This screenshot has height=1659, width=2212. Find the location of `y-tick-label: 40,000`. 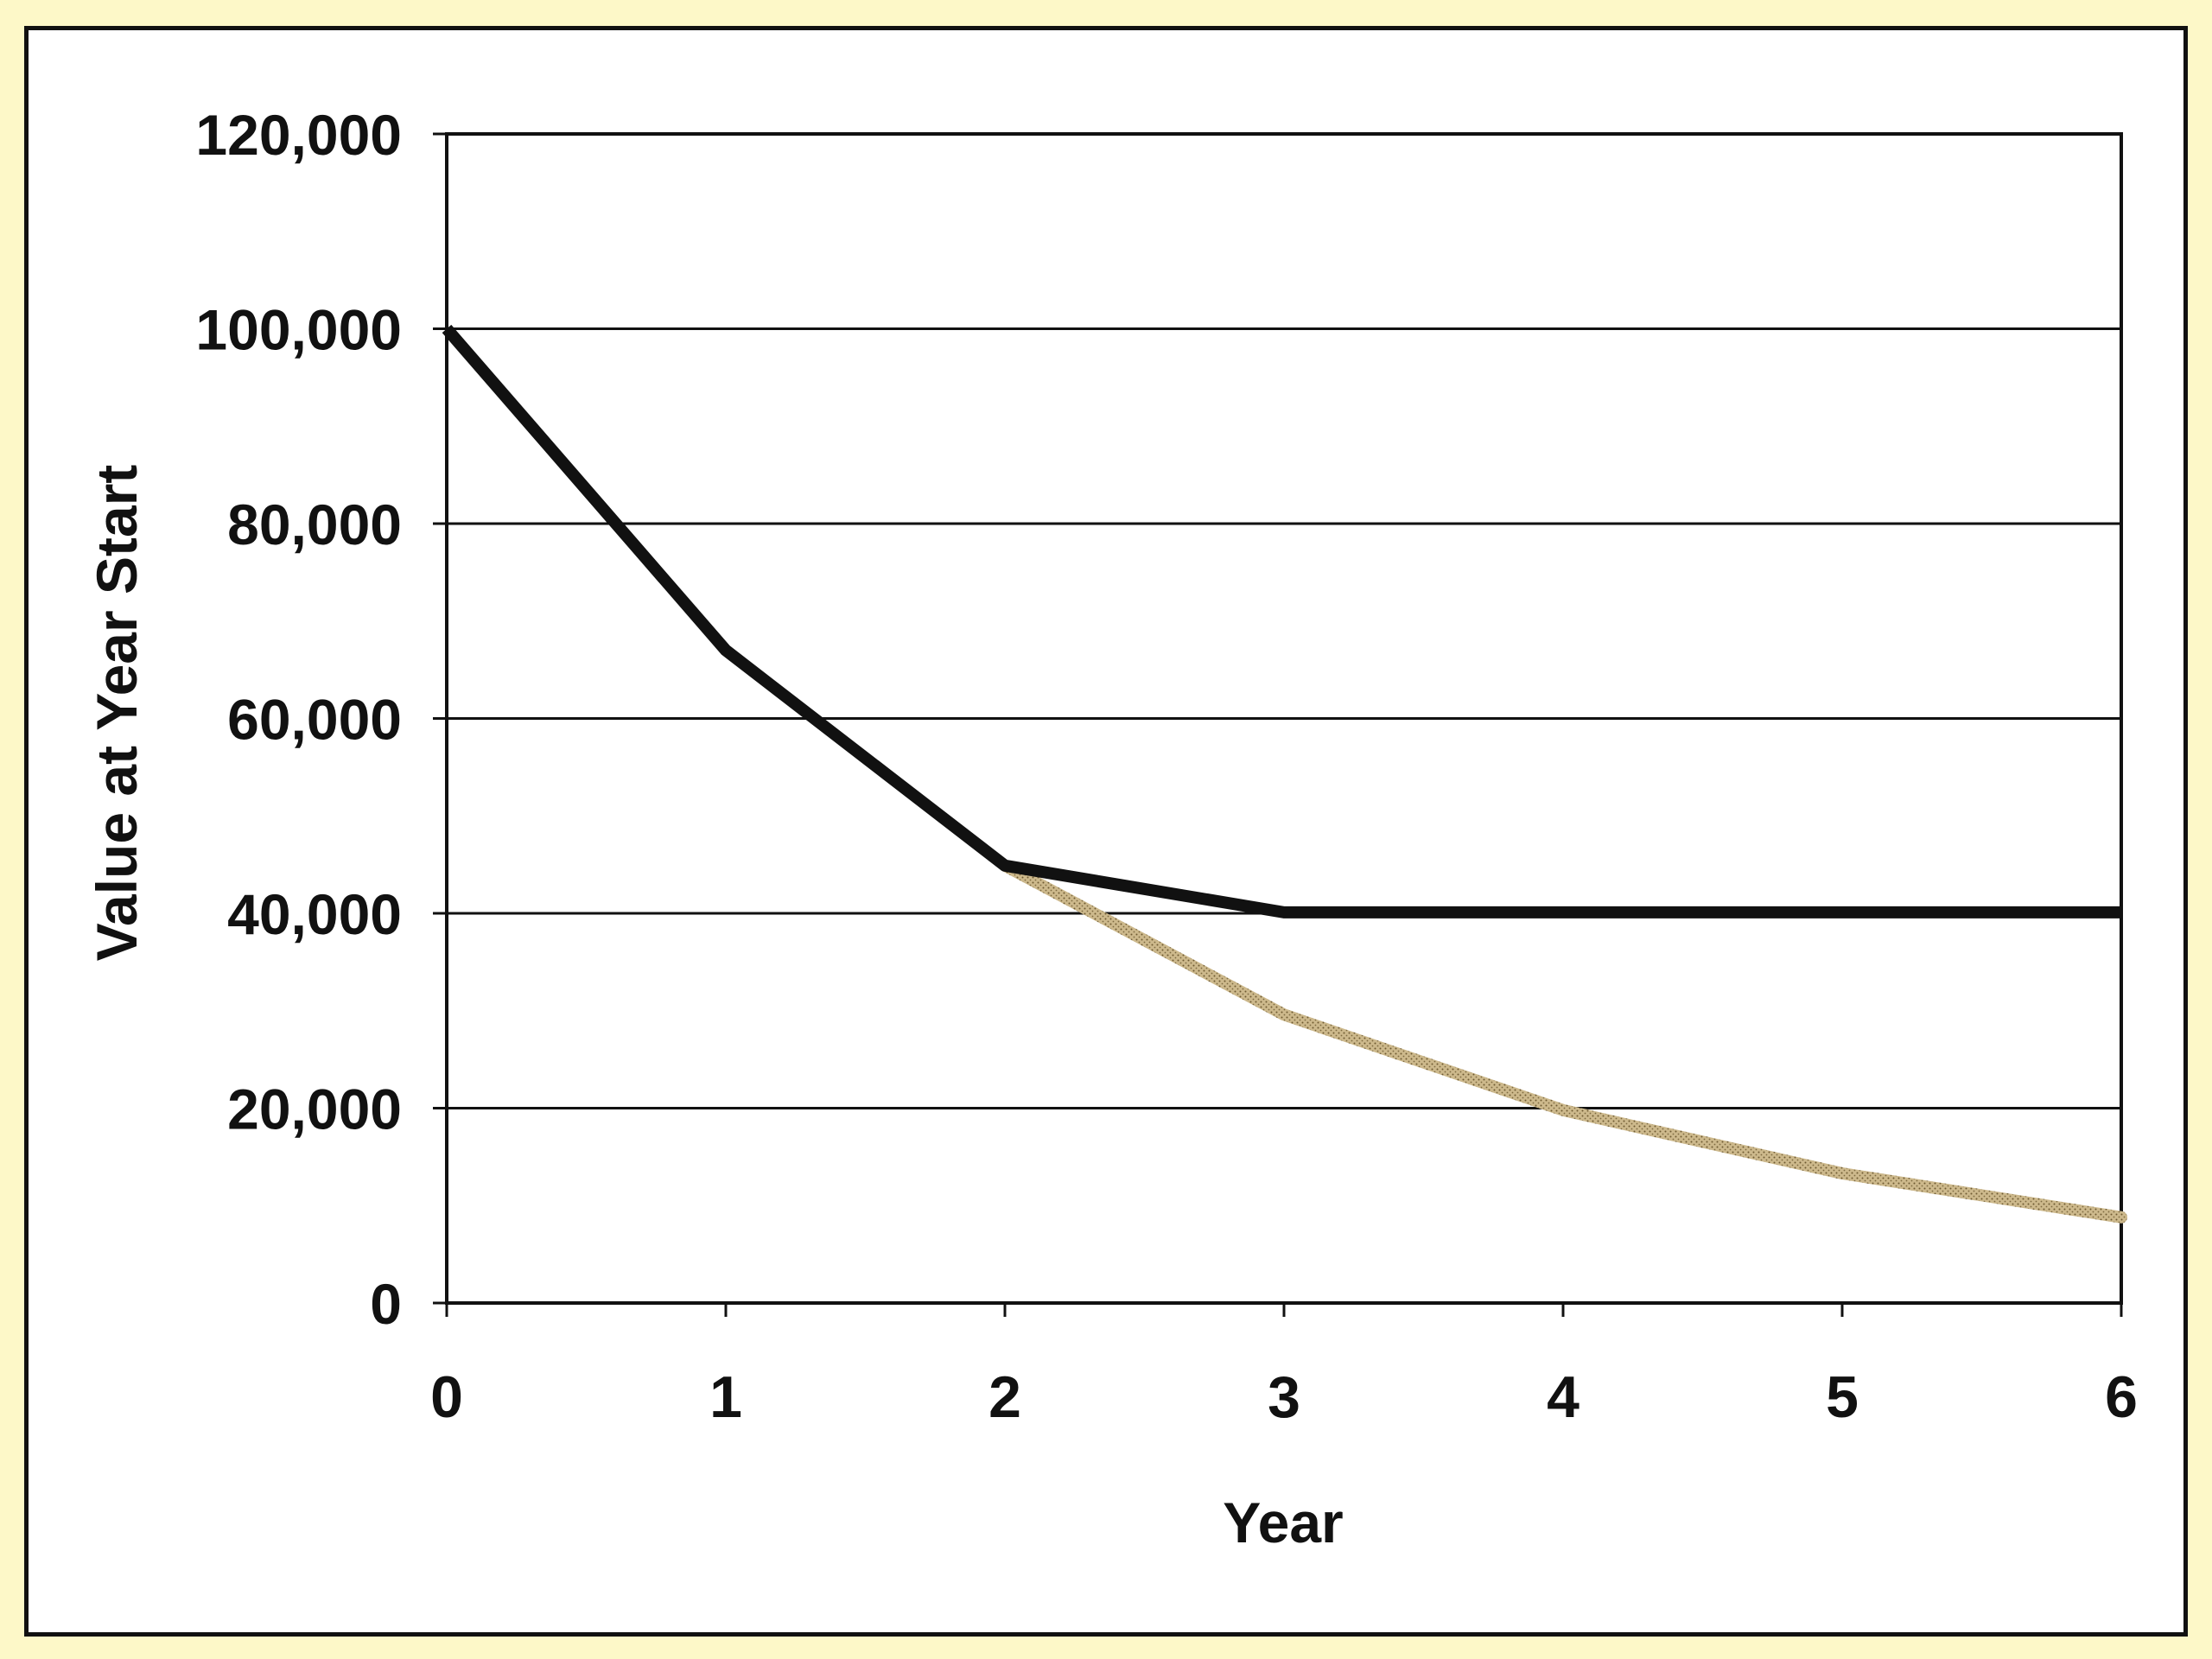

y-tick-label: 40,000 is located at coordinates (314, 914).